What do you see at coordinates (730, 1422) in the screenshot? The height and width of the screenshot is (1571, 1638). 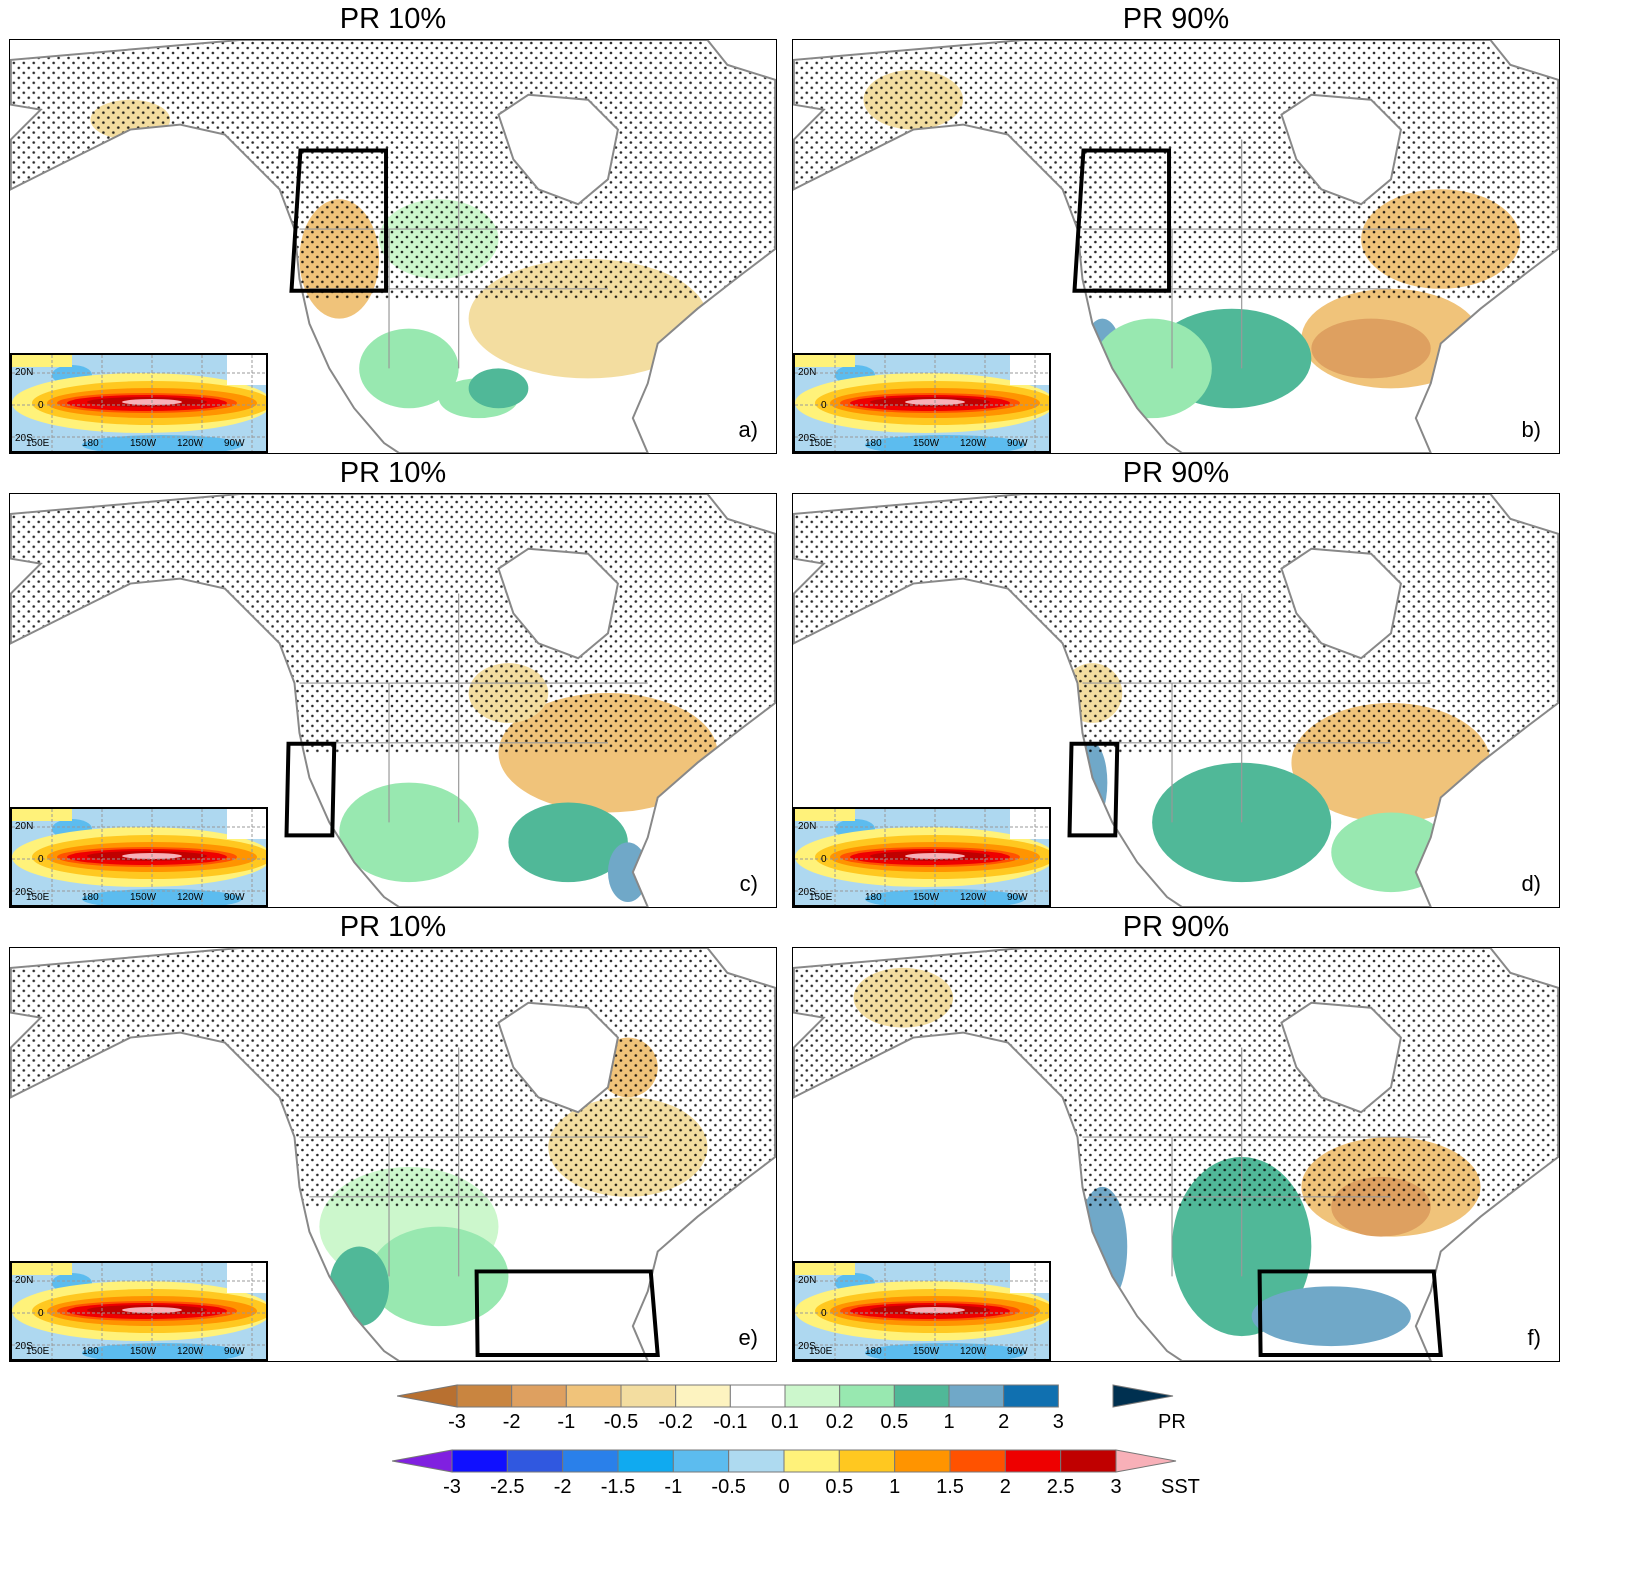 I see `colorbar-tick-label: -0.1` at bounding box center [730, 1422].